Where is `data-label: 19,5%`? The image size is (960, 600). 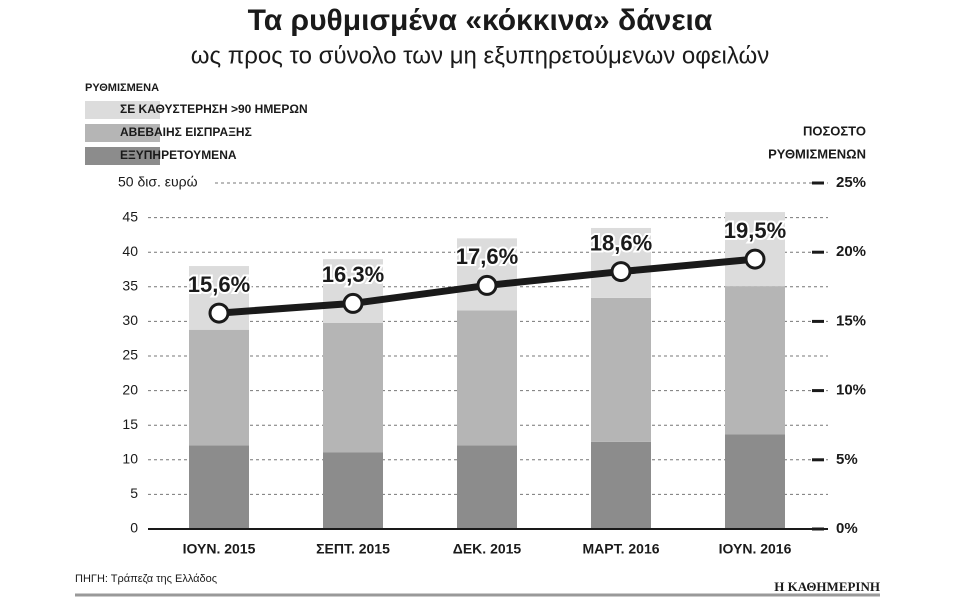 data-label: 19,5% is located at coordinates (755, 230).